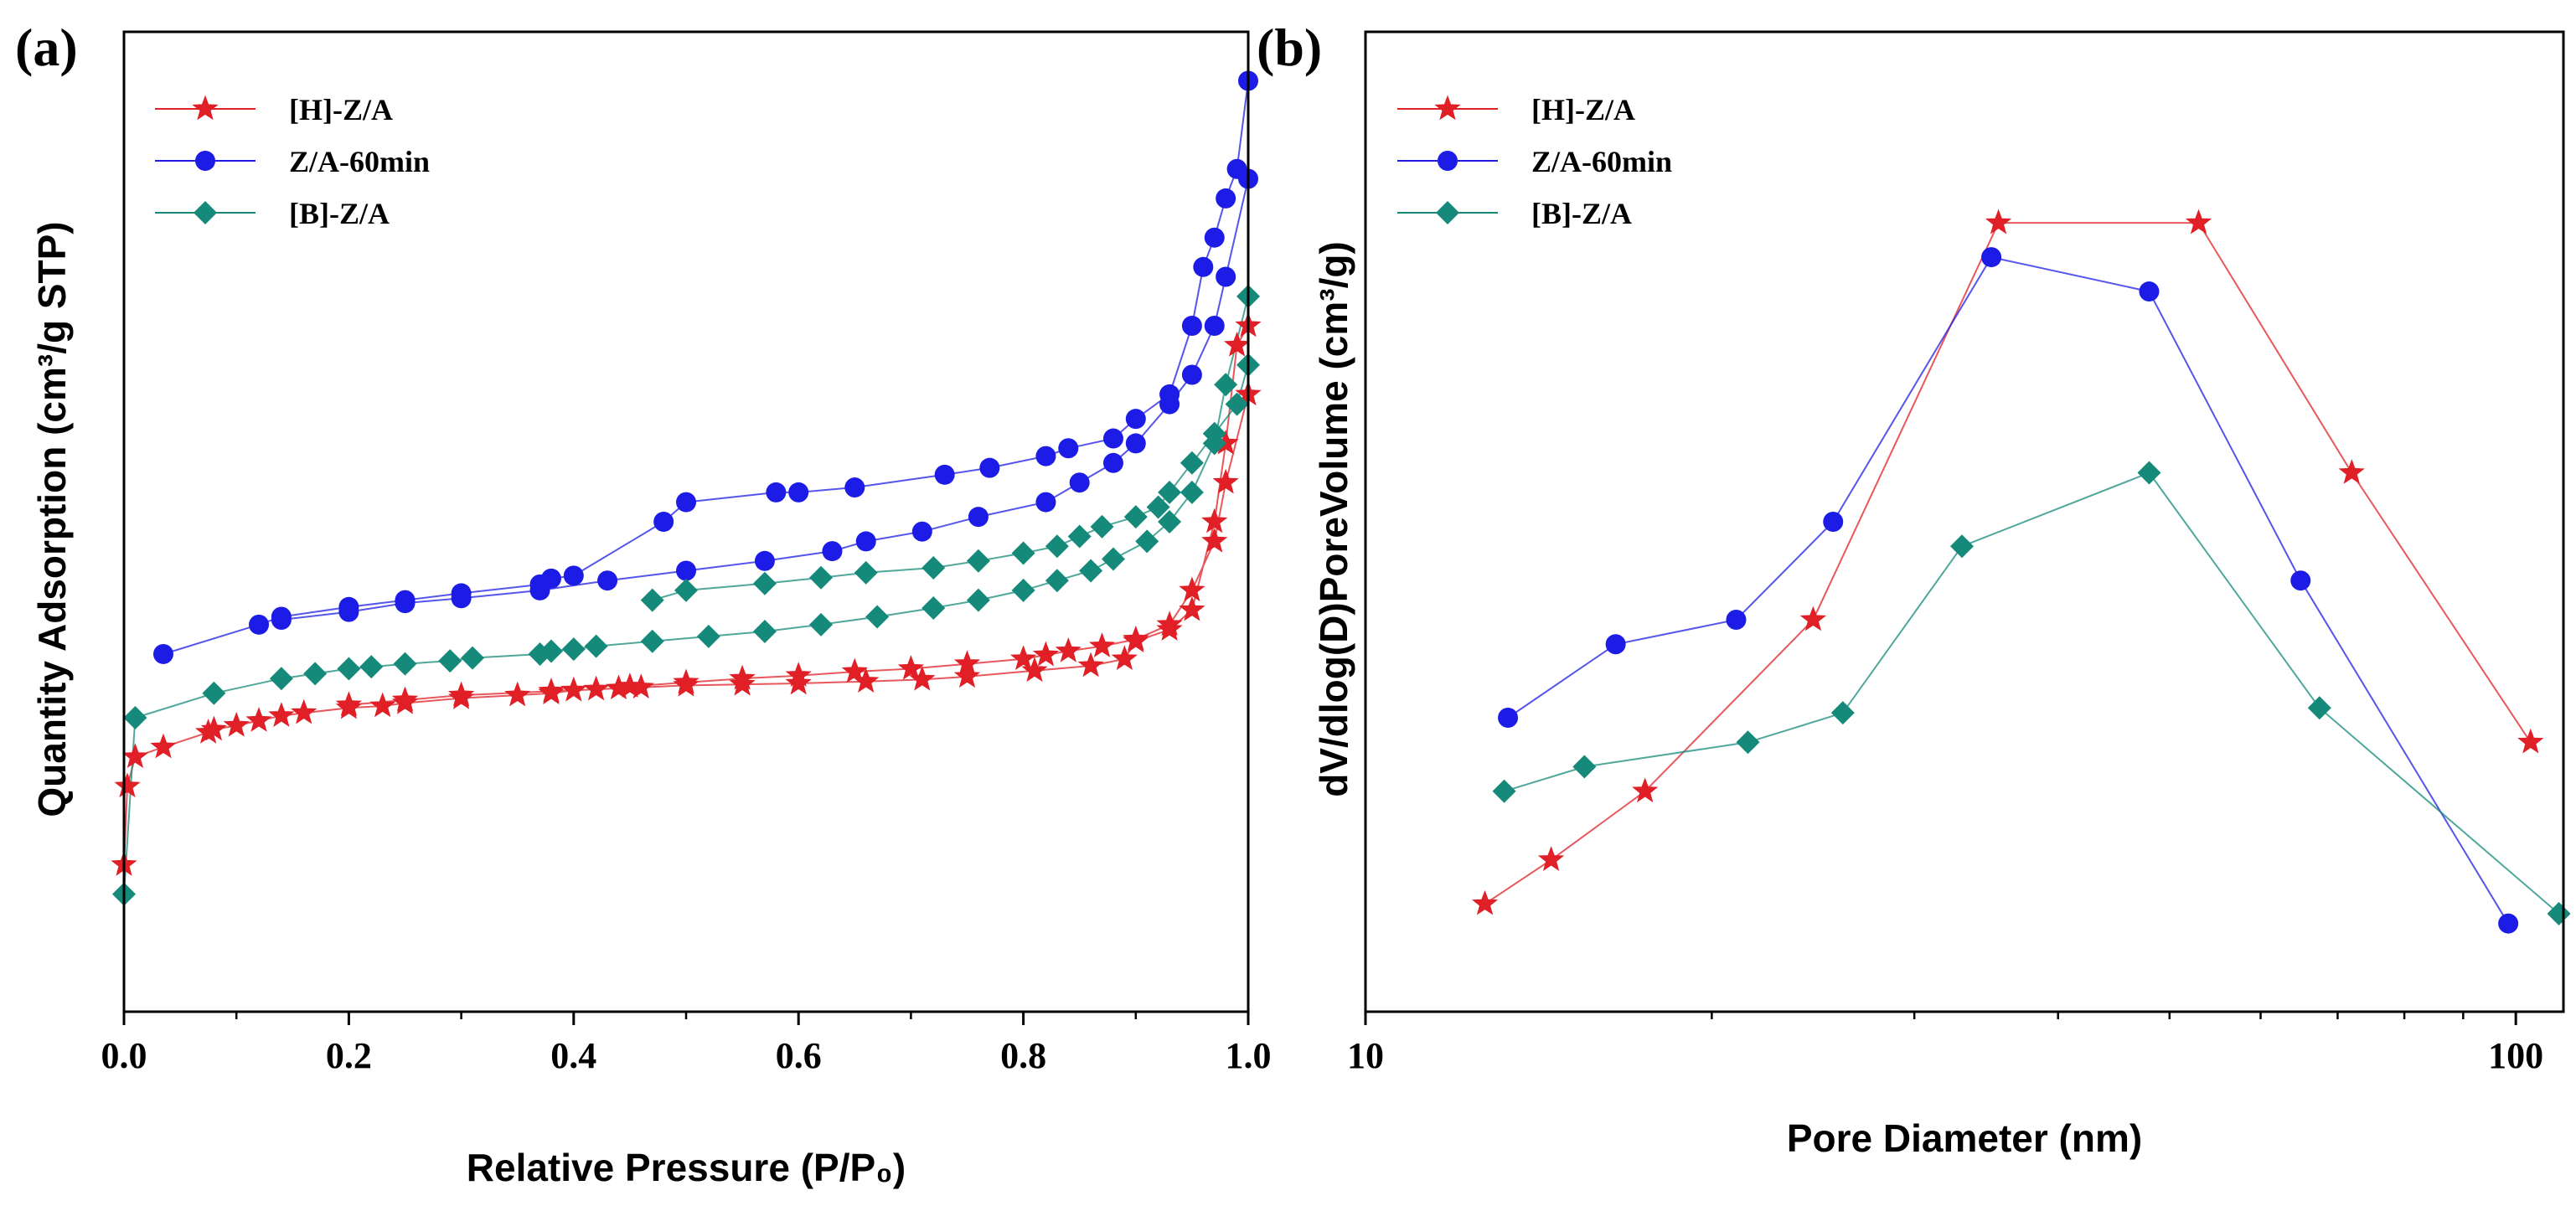 This screenshot has height=1206, width=2576. Describe the element at coordinates (292, 161) in the screenshot. I see `panel-a-legend: [H]-Z/A Z/A-60min [B]-Z/A` at that location.